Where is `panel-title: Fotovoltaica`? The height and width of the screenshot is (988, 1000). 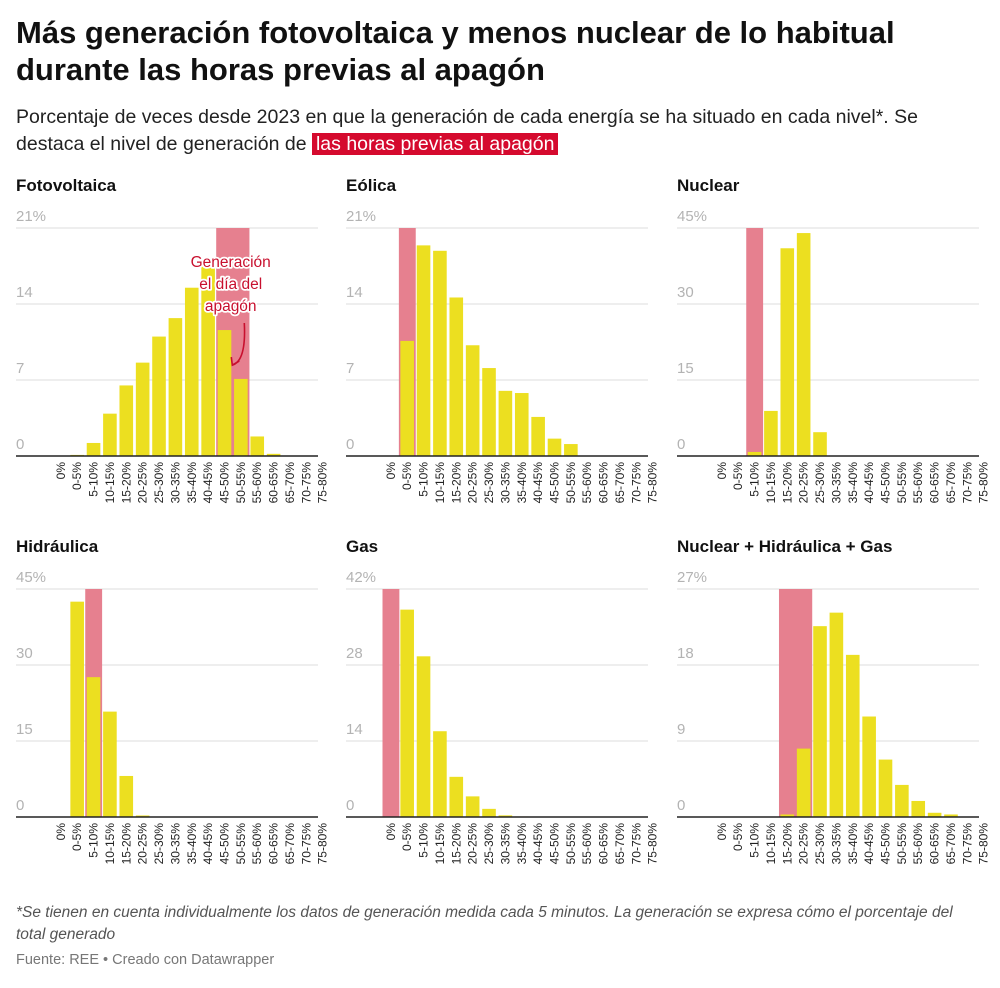
panel-title: Fotovoltaica is located at coordinates (66, 185).